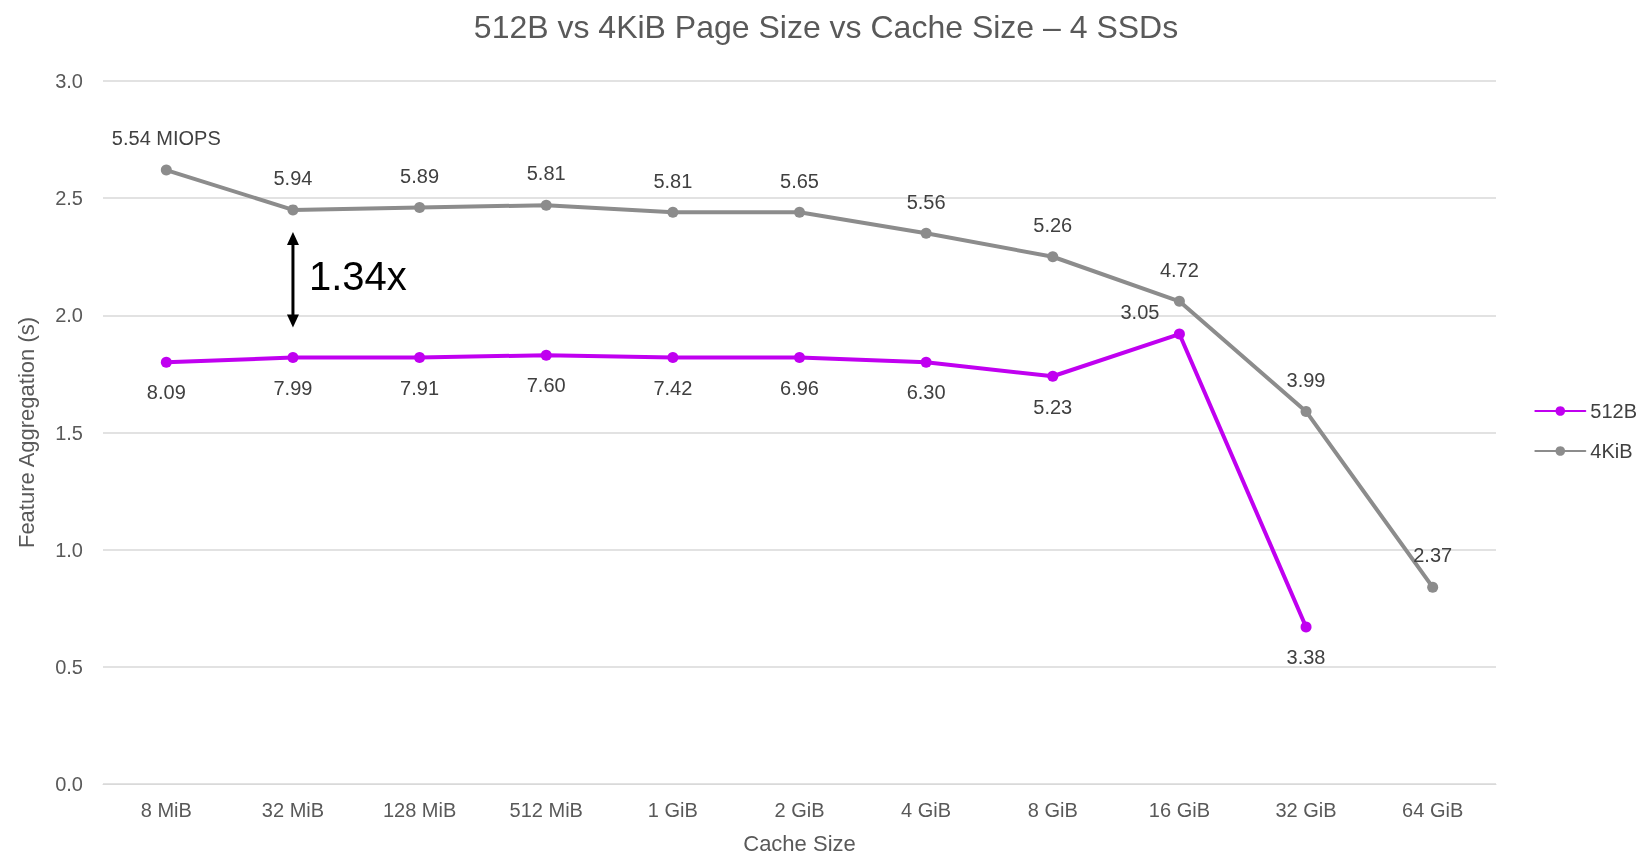  I want to click on x-tick-label: 16 GiB, so click(1179, 810).